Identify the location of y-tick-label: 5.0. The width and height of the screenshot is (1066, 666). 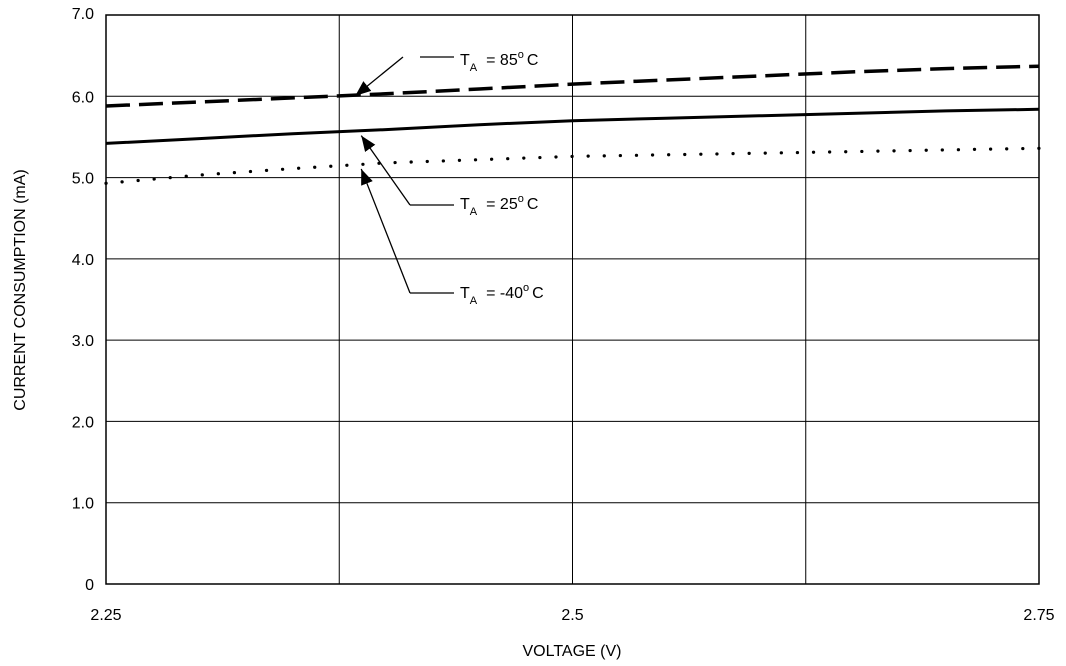
(83, 179).